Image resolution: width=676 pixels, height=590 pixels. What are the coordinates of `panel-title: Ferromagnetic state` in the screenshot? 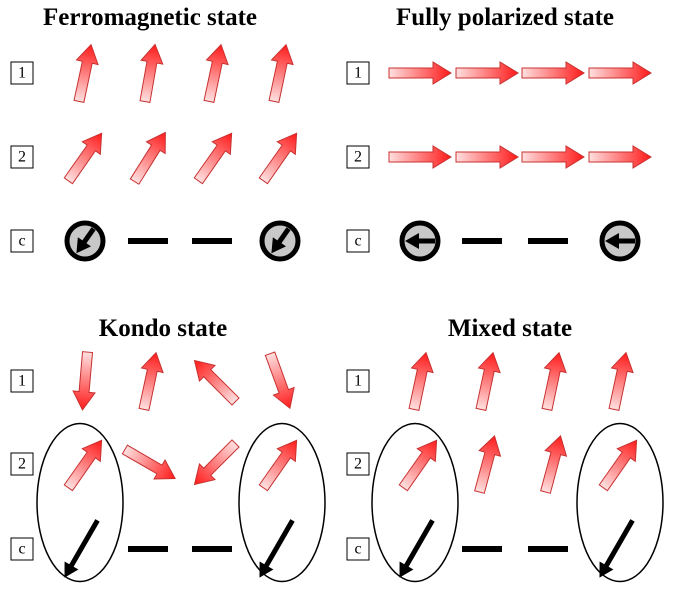 It's located at (150, 17).